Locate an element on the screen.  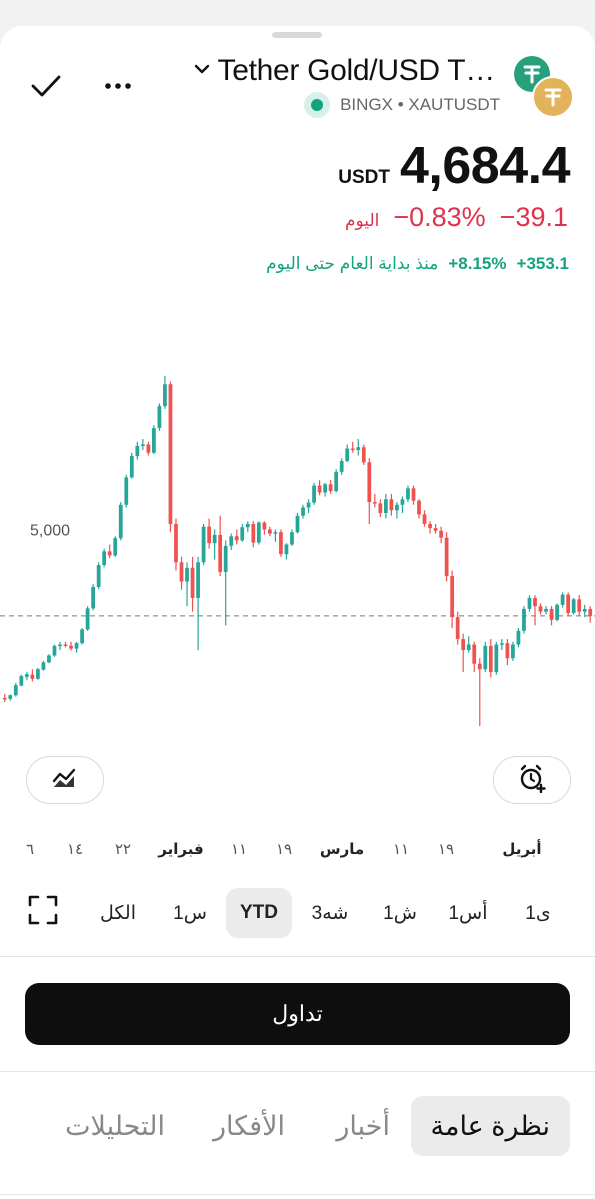
daily-change-absolute: −39.1 is located at coordinates (534, 217).